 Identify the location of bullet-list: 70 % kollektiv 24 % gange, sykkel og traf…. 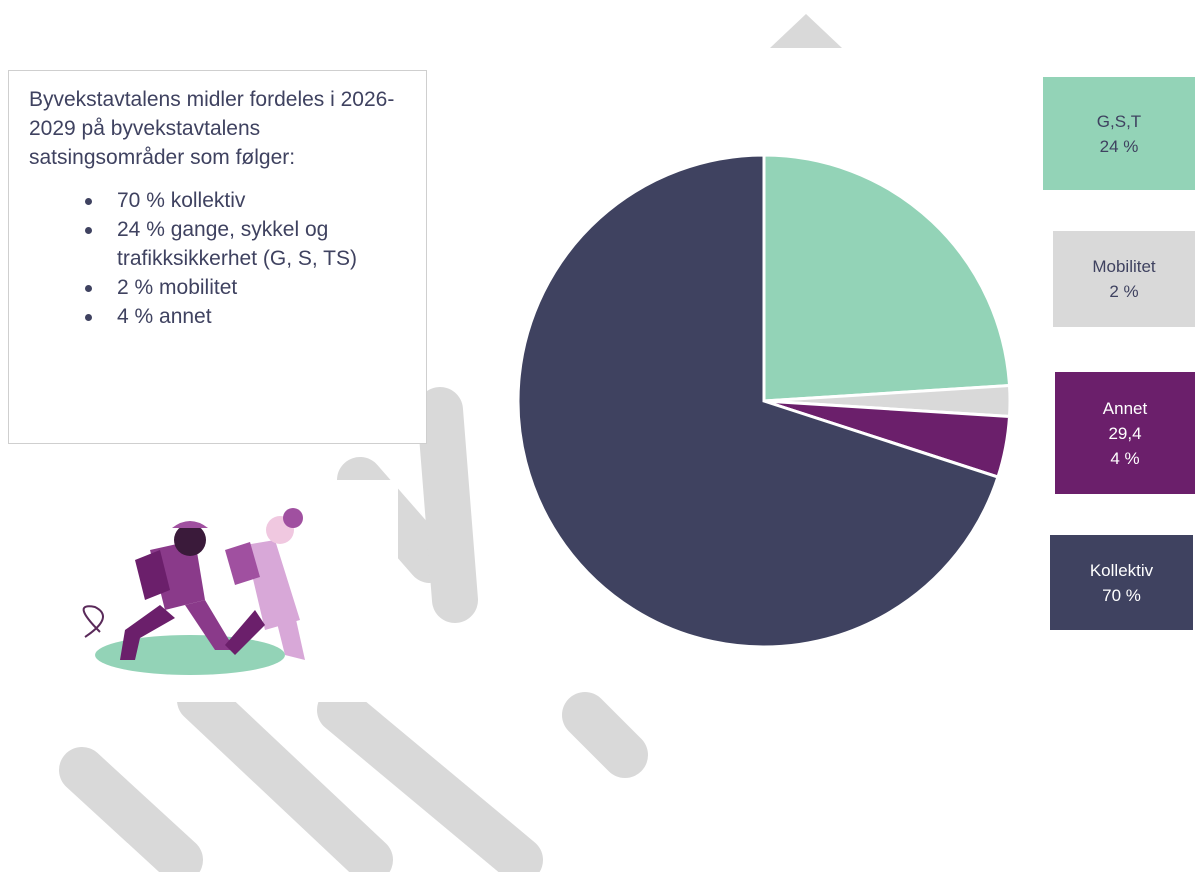
(217, 258).